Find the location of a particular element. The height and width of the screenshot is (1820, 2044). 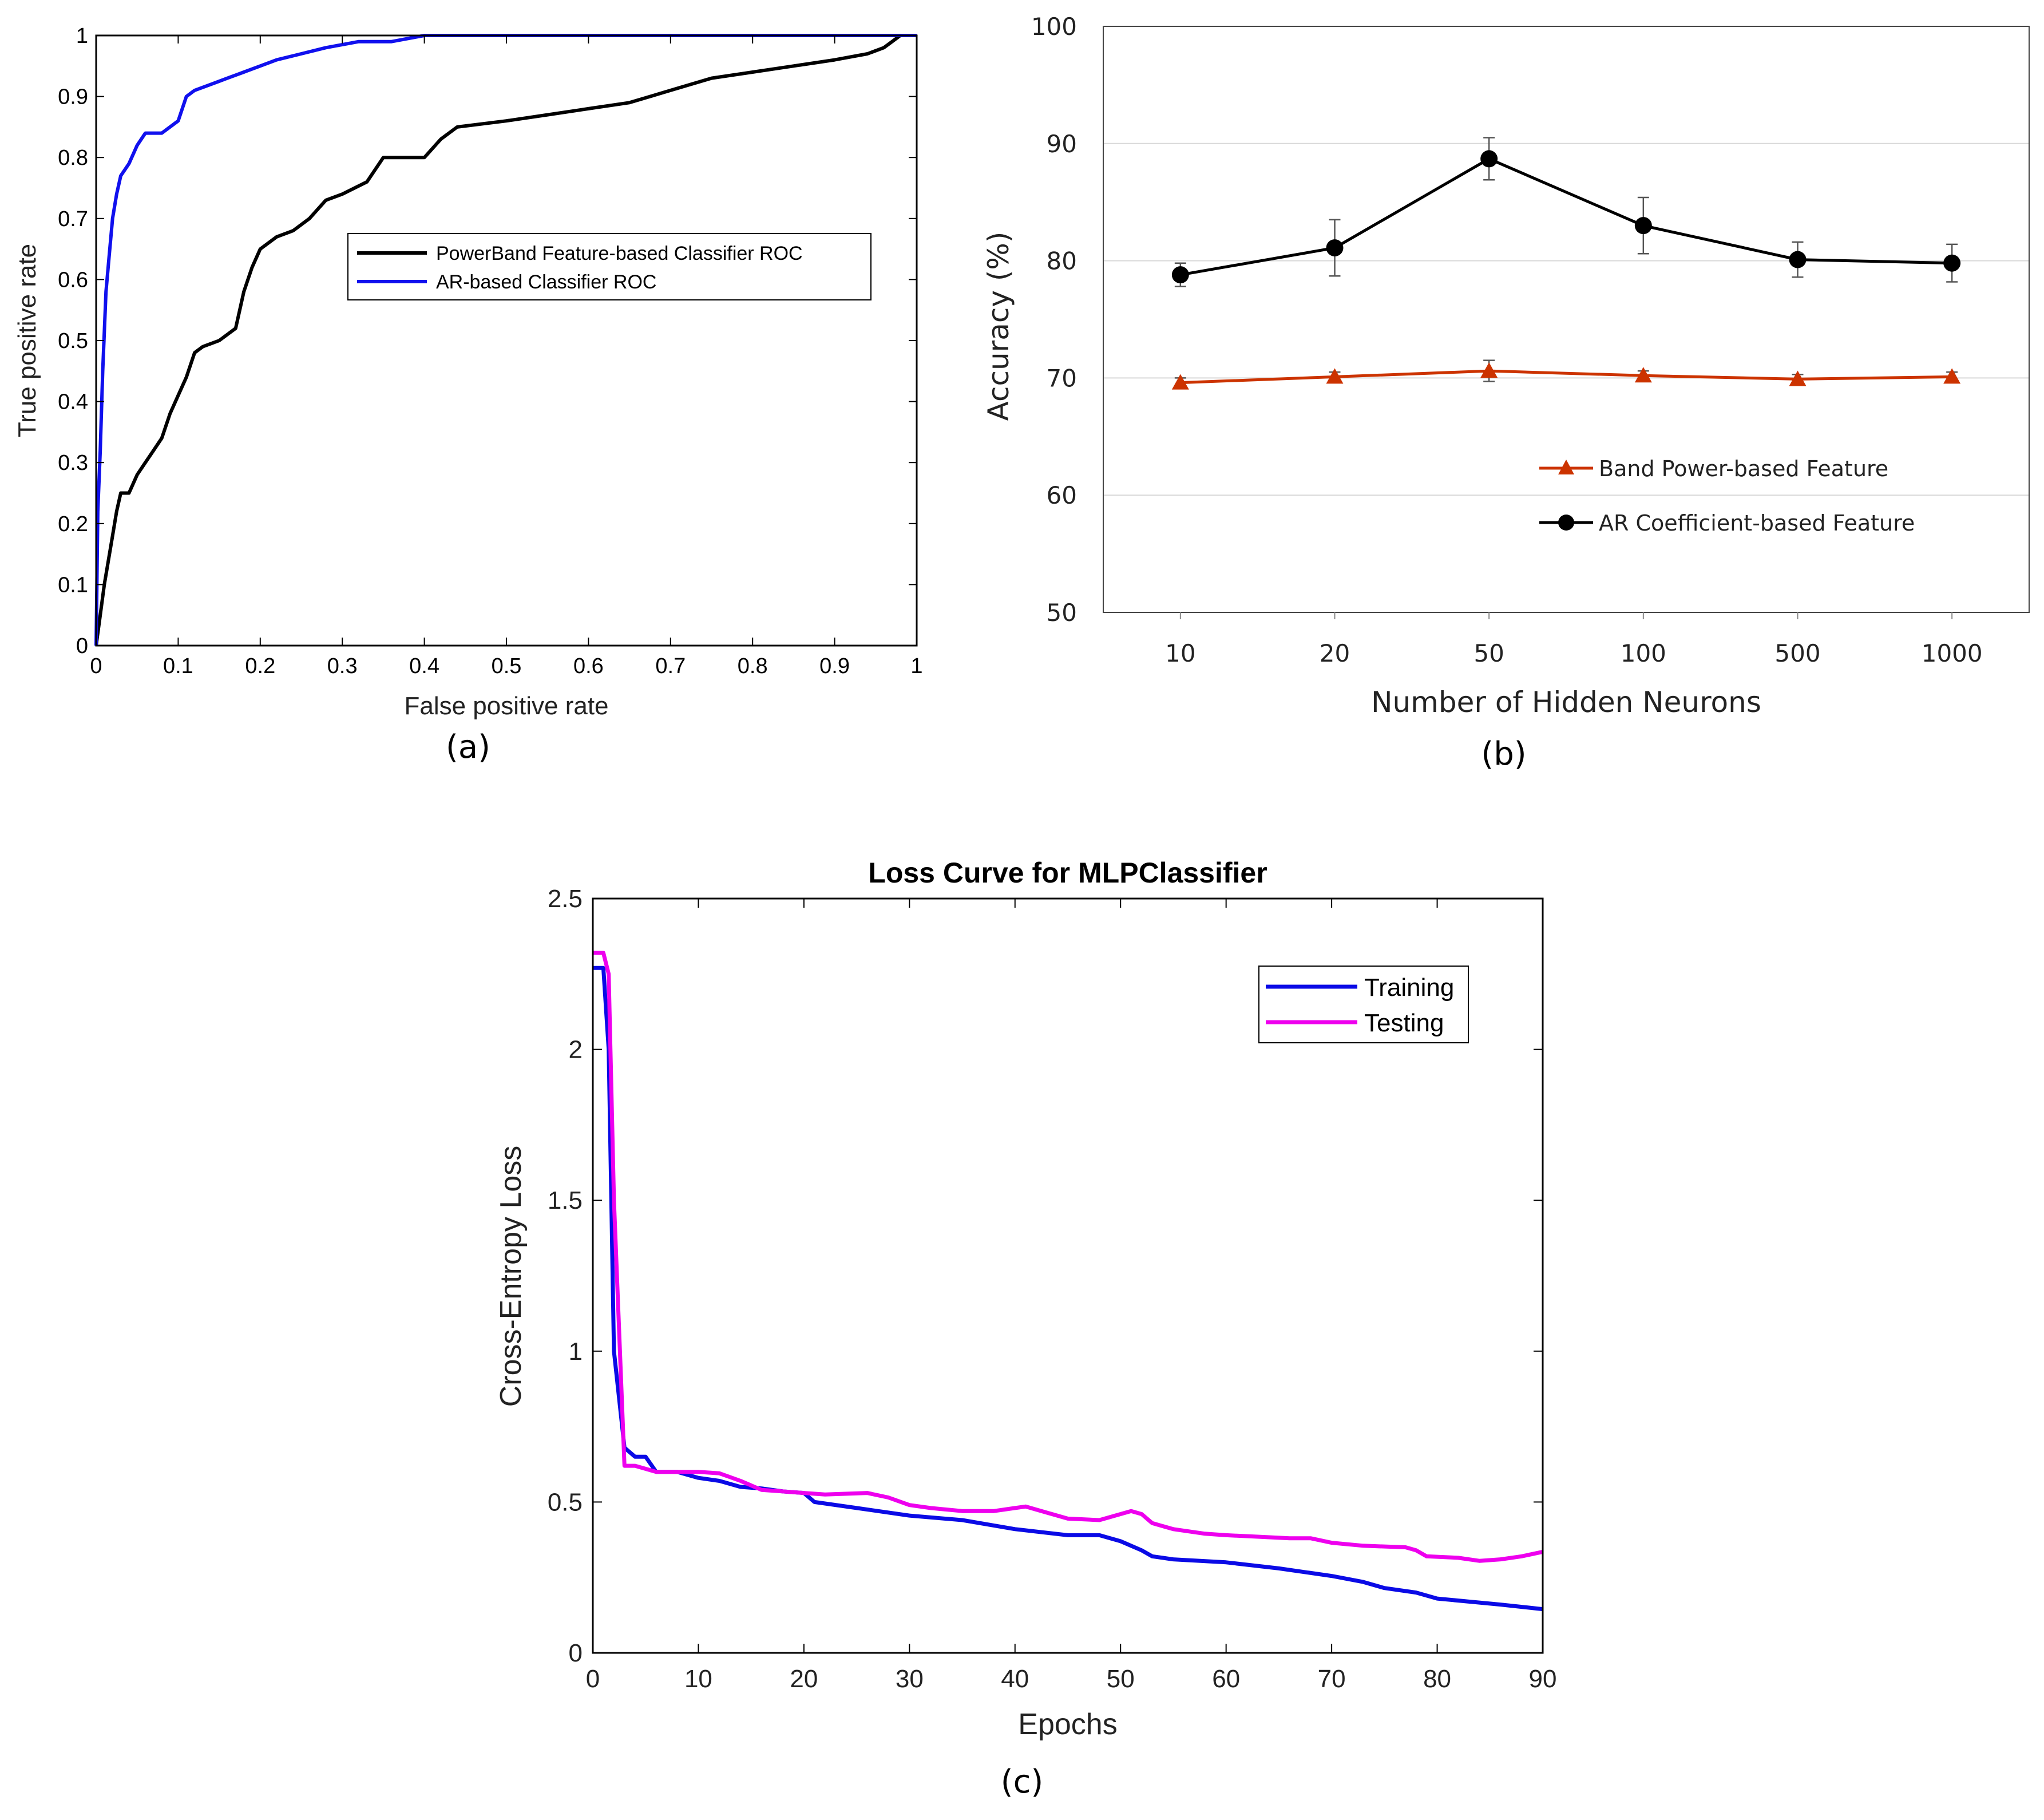

chart-a-y-tick-label: 0 is located at coordinates (82, 646).